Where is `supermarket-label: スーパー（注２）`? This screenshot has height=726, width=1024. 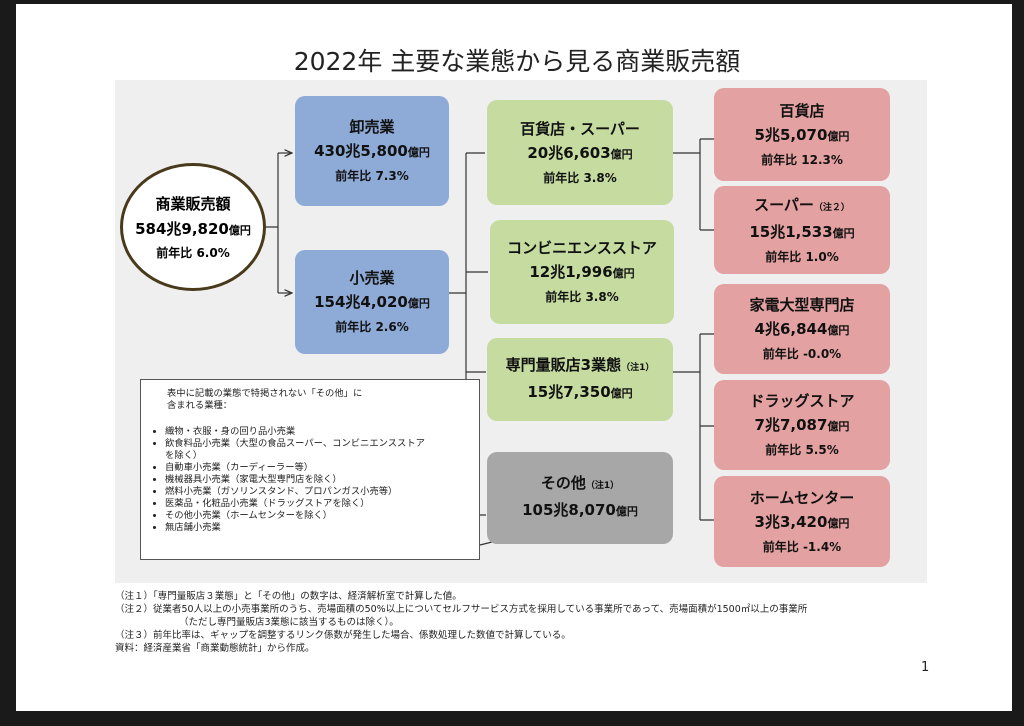
supermarket-label: スーパー（注２） is located at coordinates (802, 204).